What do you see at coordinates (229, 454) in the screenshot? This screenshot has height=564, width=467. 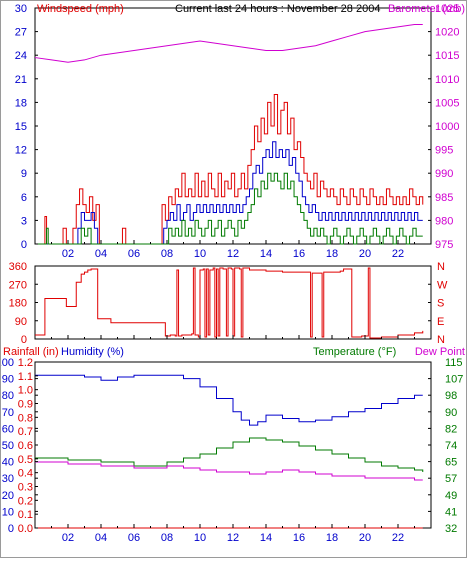 I see `temperature-line` at bounding box center [229, 454].